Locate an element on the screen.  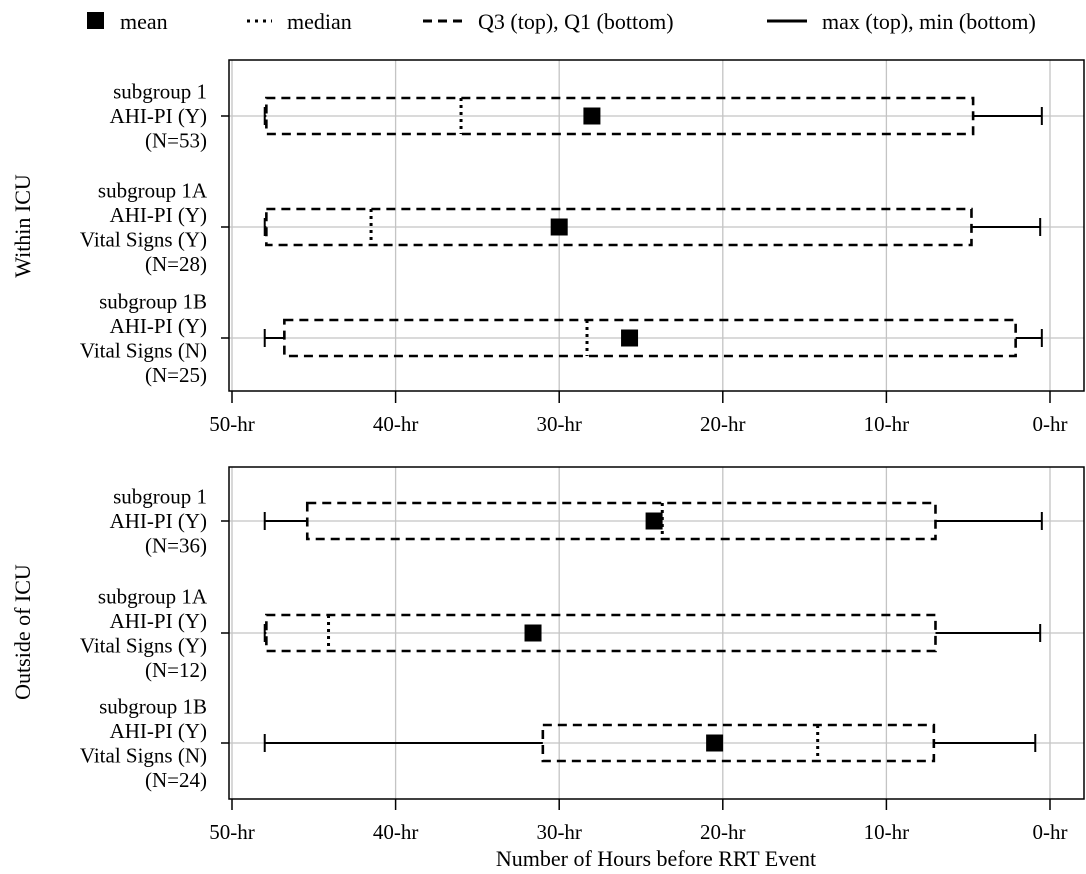
group-label-line: (N=36) is located at coordinates (176, 546).